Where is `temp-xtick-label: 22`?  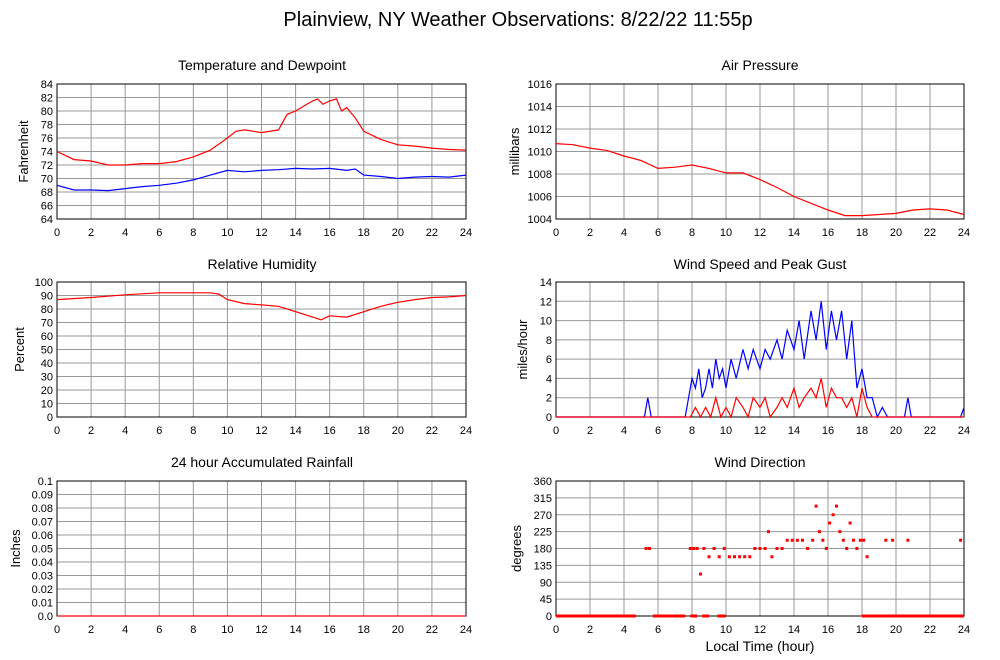
temp-xtick-label: 22 is located at coordinates (432, 233).